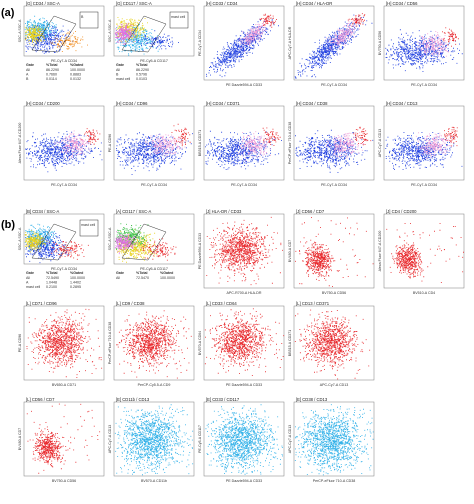 Image resolution: width=474 pixels, height=504 pixels. Describe the element at coordinates (20, 439) in the screenshot. I see `y-axis-label: BV480-A CD7` at that location.